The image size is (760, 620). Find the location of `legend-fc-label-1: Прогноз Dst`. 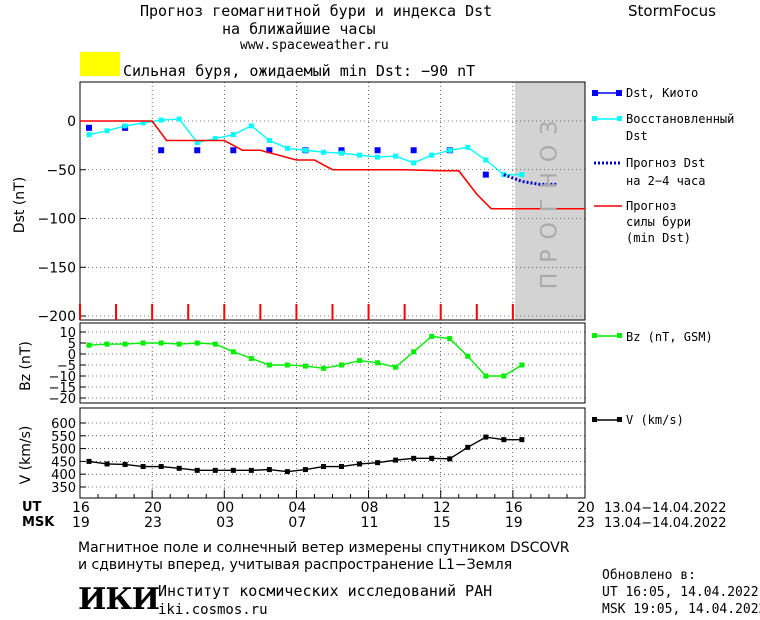

legend-fc-label-1: Прогноз Dst is located at coordinates (666, 163).